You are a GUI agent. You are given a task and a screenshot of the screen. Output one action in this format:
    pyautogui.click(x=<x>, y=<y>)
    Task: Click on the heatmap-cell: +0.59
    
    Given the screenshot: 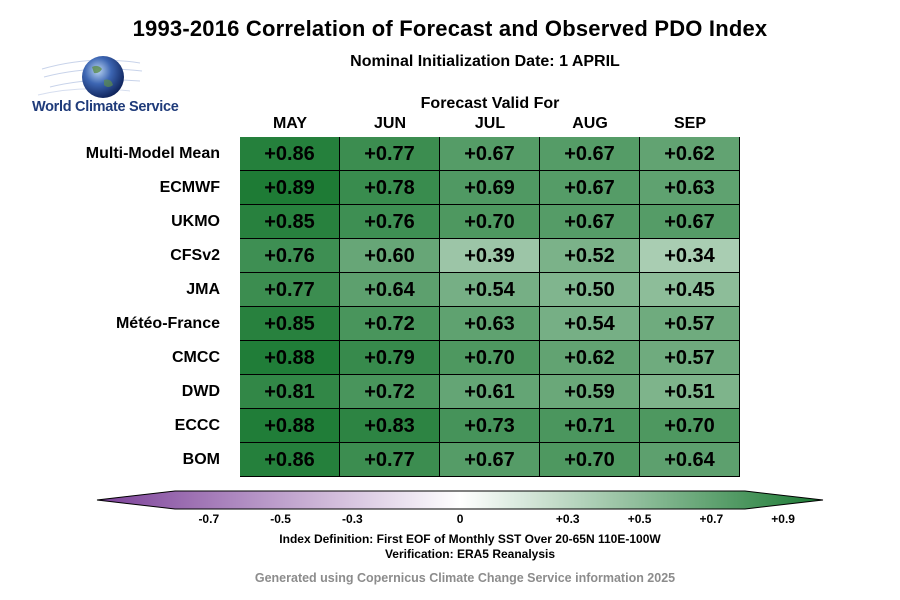 What is the action you would take?
    pyautogui.click(x=590, y=392)
    